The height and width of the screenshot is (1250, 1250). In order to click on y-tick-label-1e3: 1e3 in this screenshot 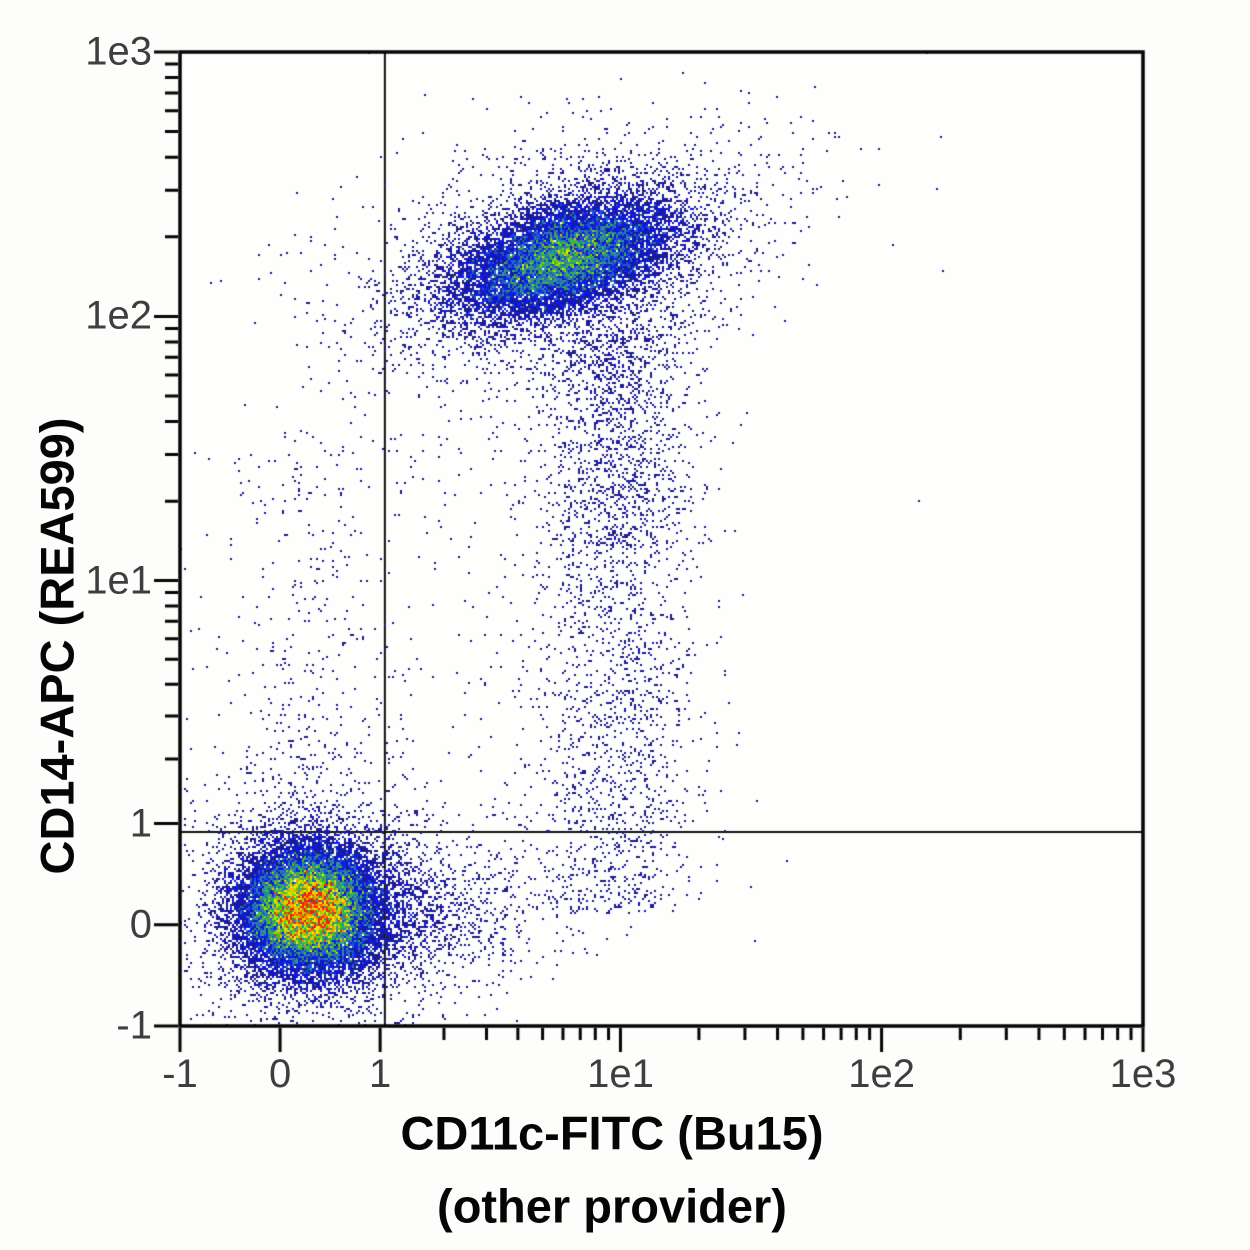, I will do `click(118, 51)`.